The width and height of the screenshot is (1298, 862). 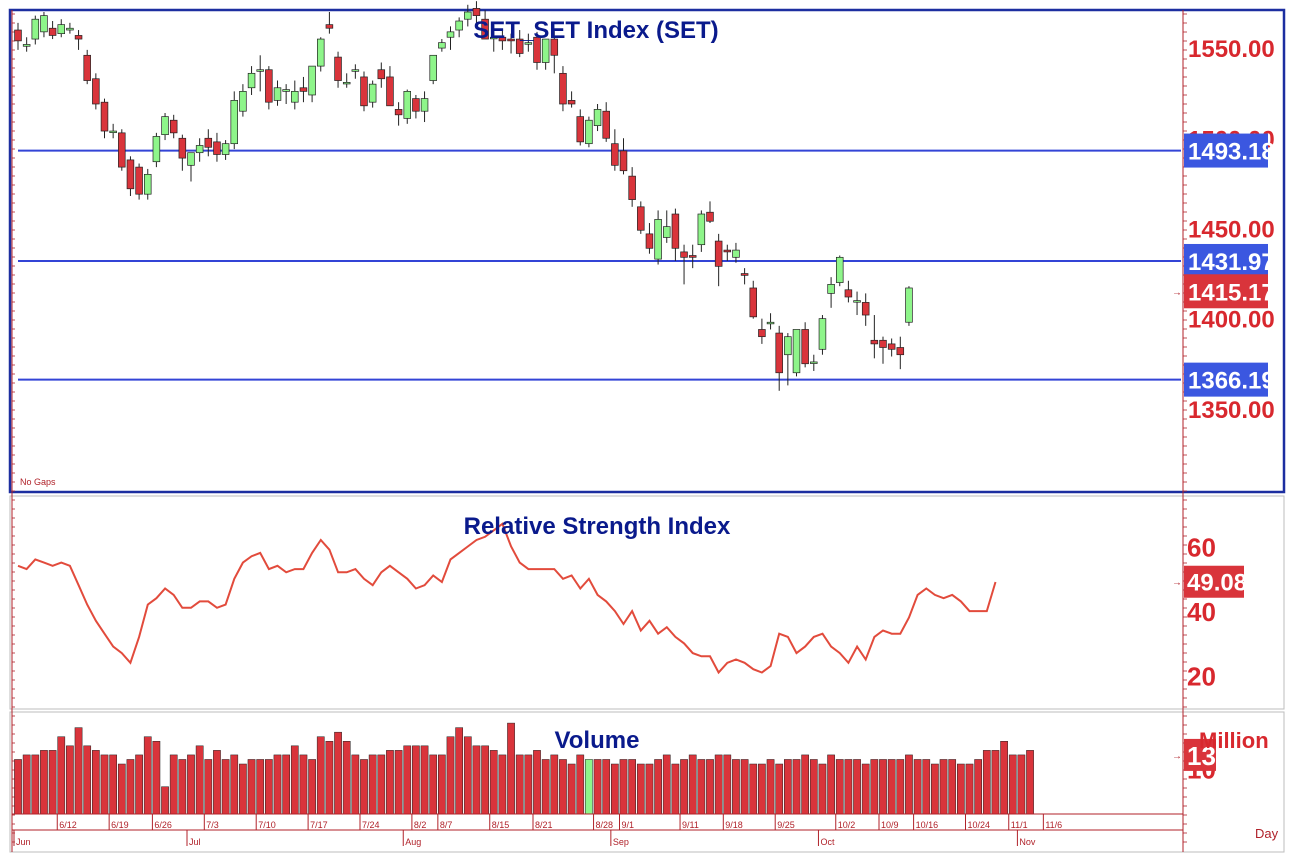 What do you see at coordinates (1053, 825) in the screenshot?
I see `x-tick-label: 11/6` at bounding box center [1053, 825].